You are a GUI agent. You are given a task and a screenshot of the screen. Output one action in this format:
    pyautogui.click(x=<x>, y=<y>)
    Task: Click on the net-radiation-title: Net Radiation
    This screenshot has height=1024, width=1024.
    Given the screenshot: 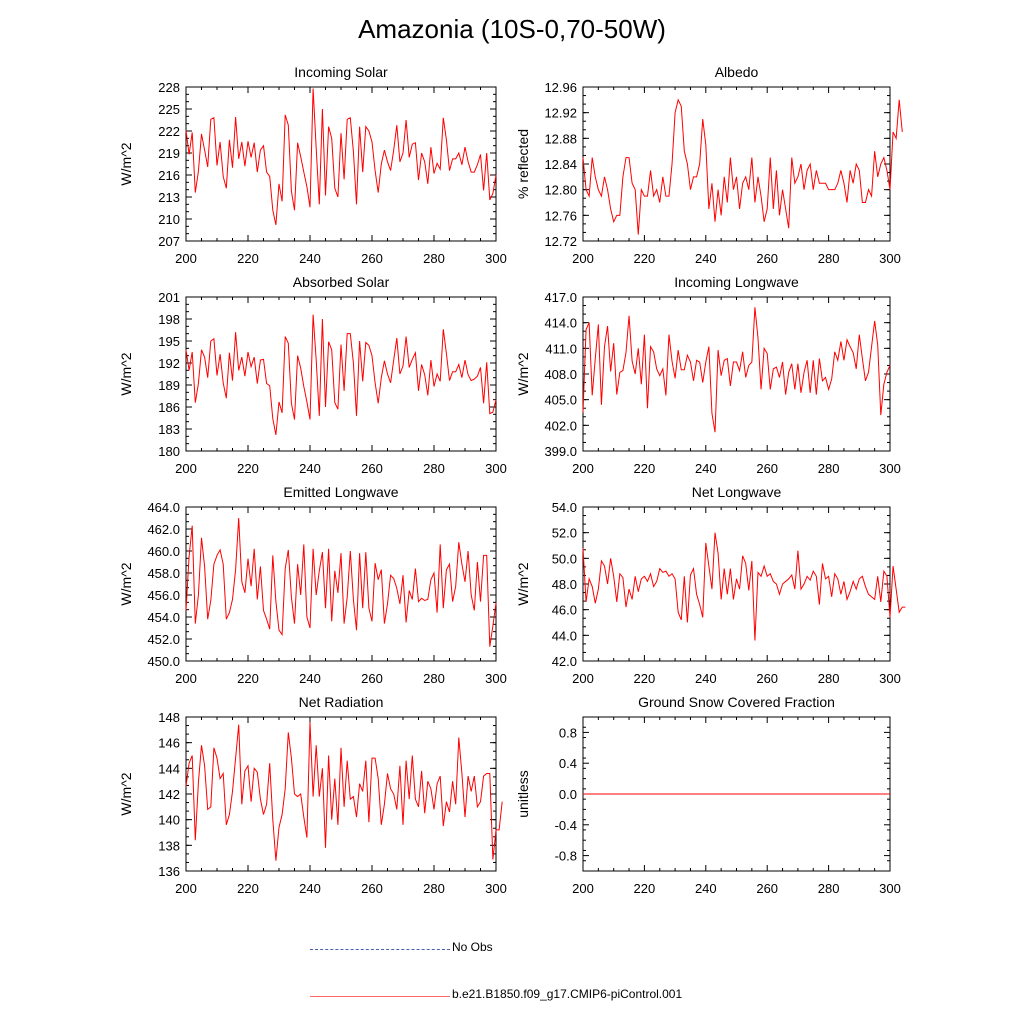 What is the action you would take?
    pyautogui.click(x=341, y=702)
    